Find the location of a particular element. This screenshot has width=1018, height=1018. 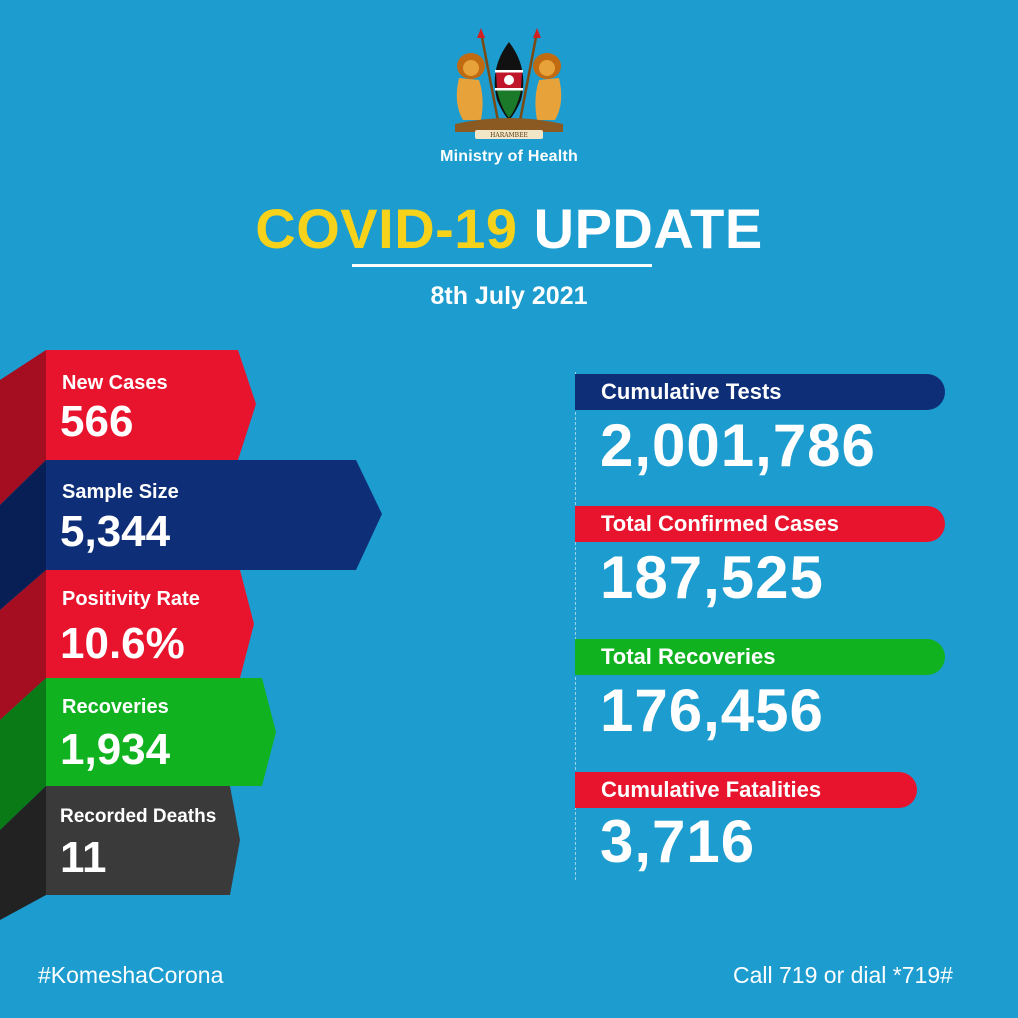

title-divider is located at coordinates (502, 265).